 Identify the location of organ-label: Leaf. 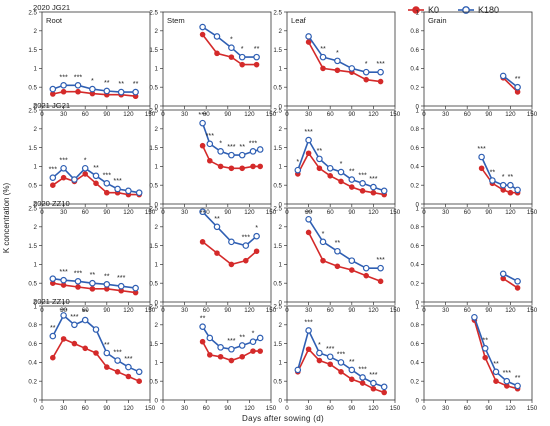
(299, 20).